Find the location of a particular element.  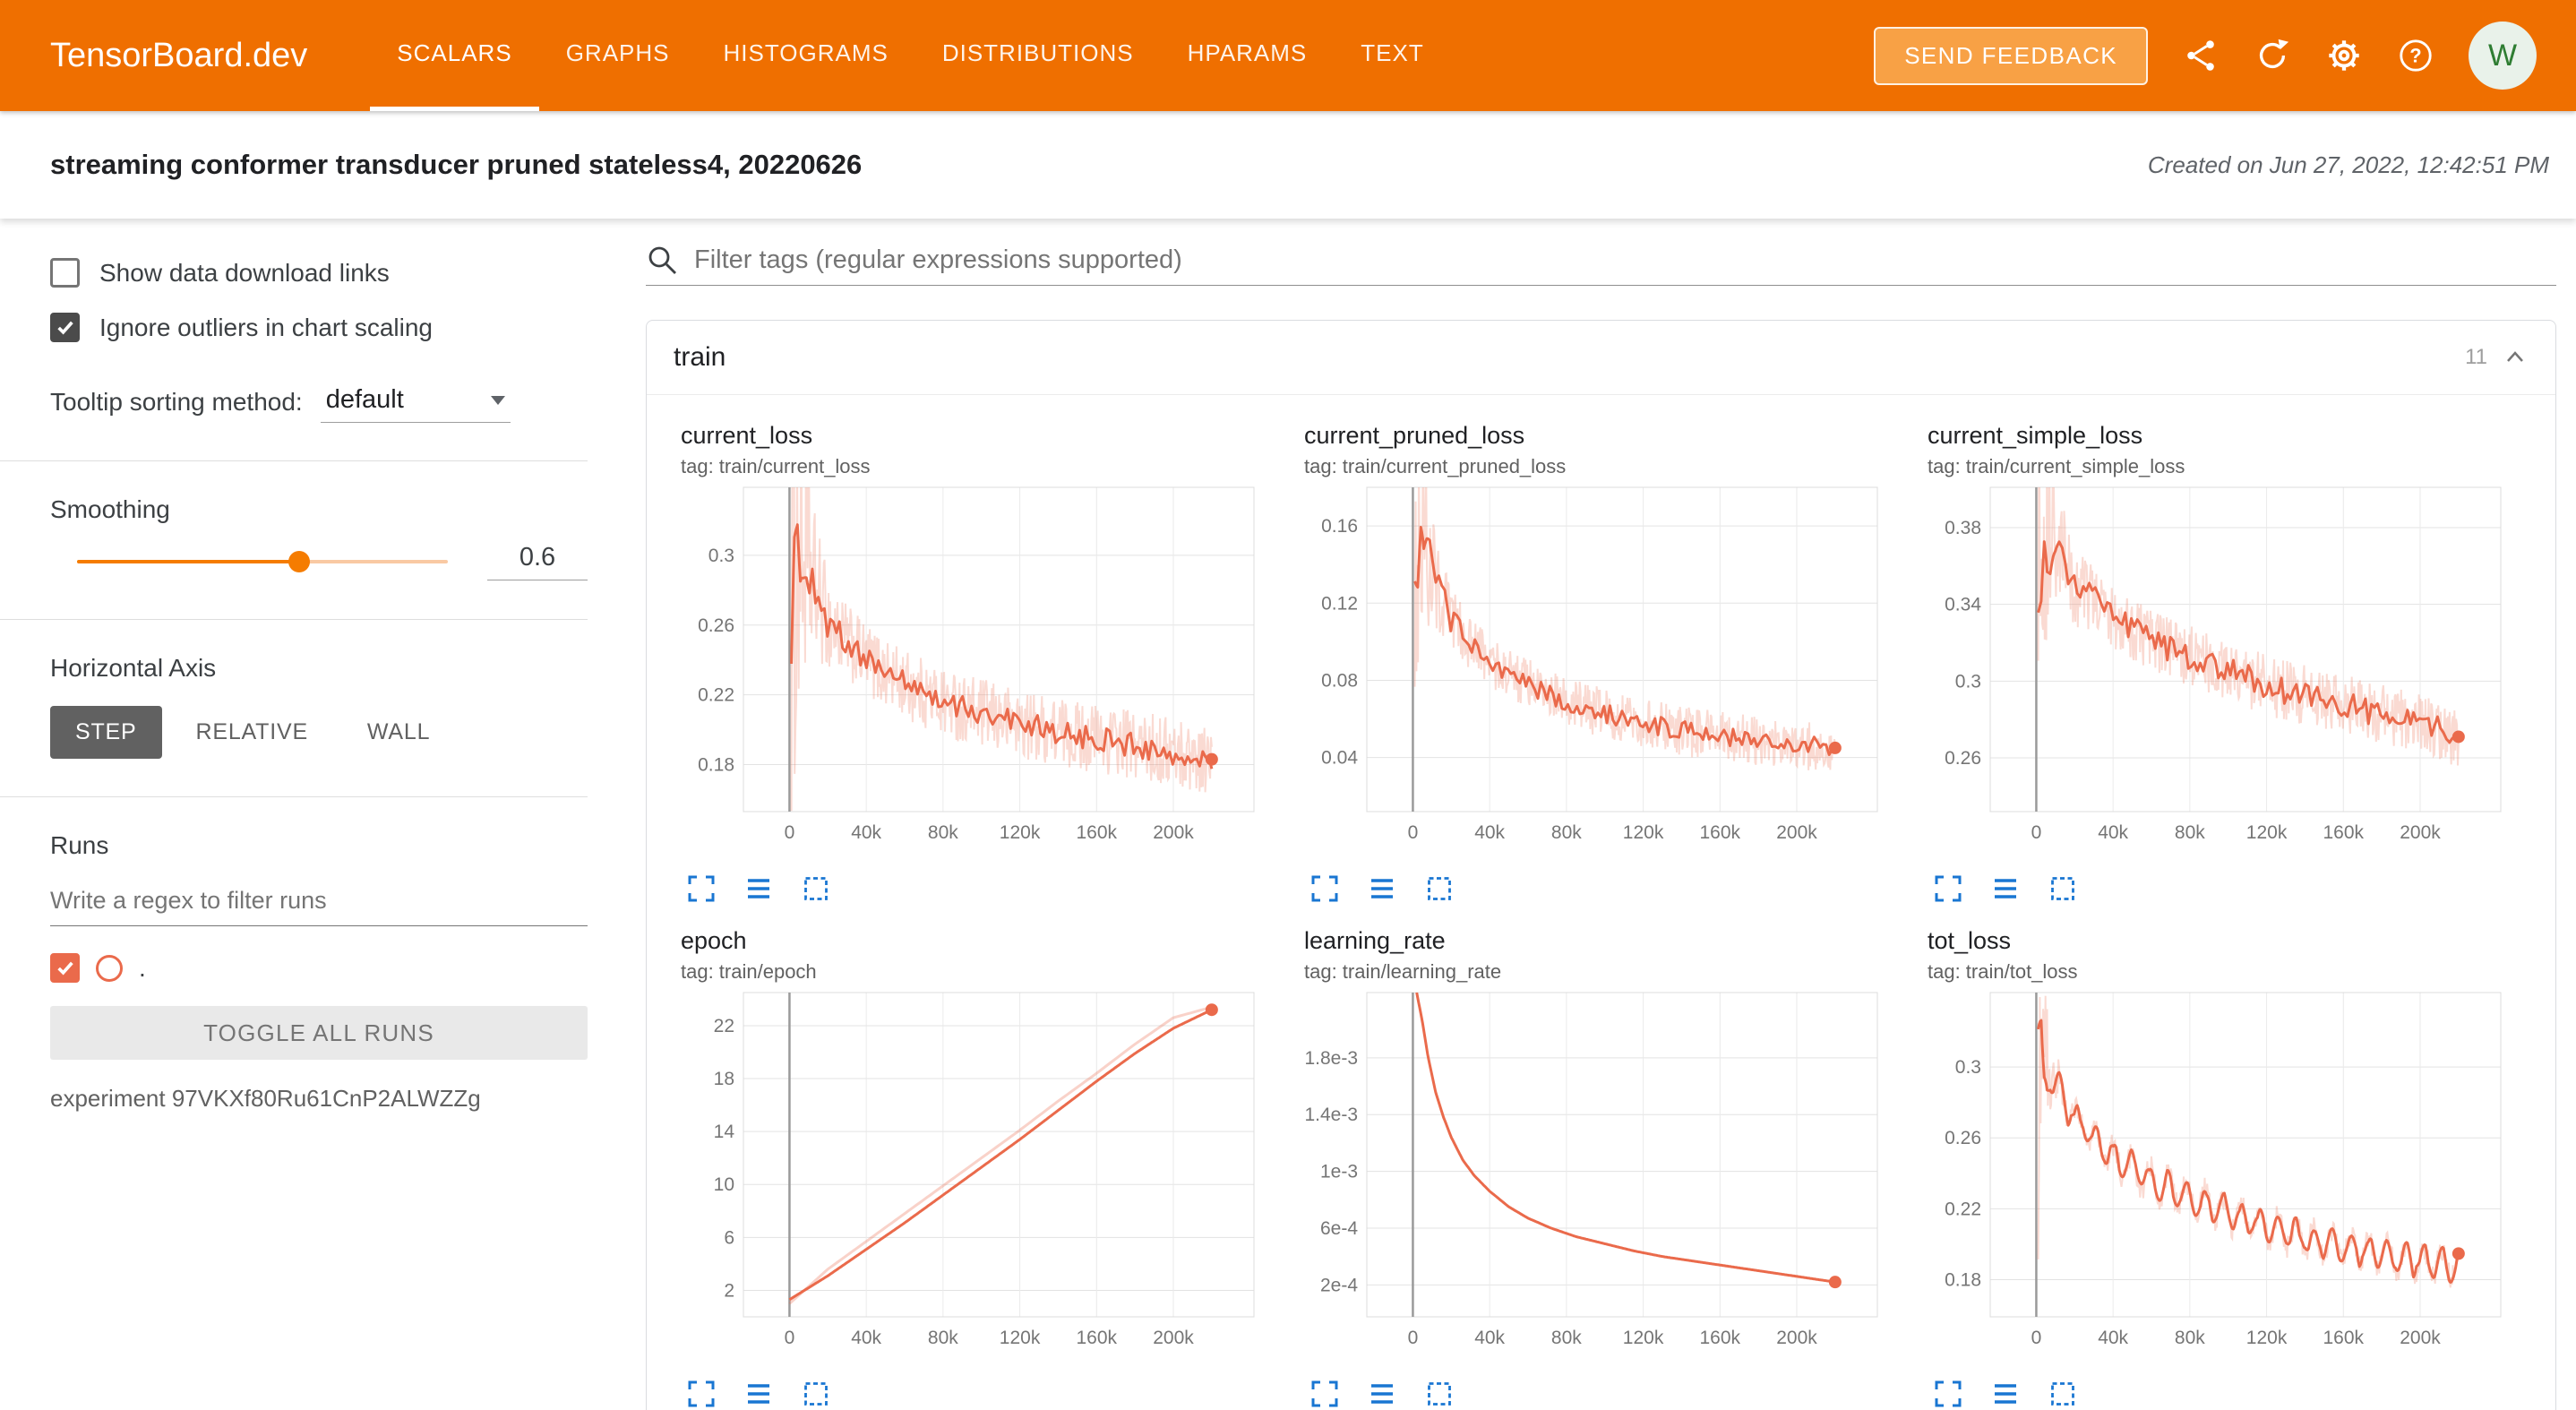

svg-text: 200k is located at coordinates (2420, 1338).